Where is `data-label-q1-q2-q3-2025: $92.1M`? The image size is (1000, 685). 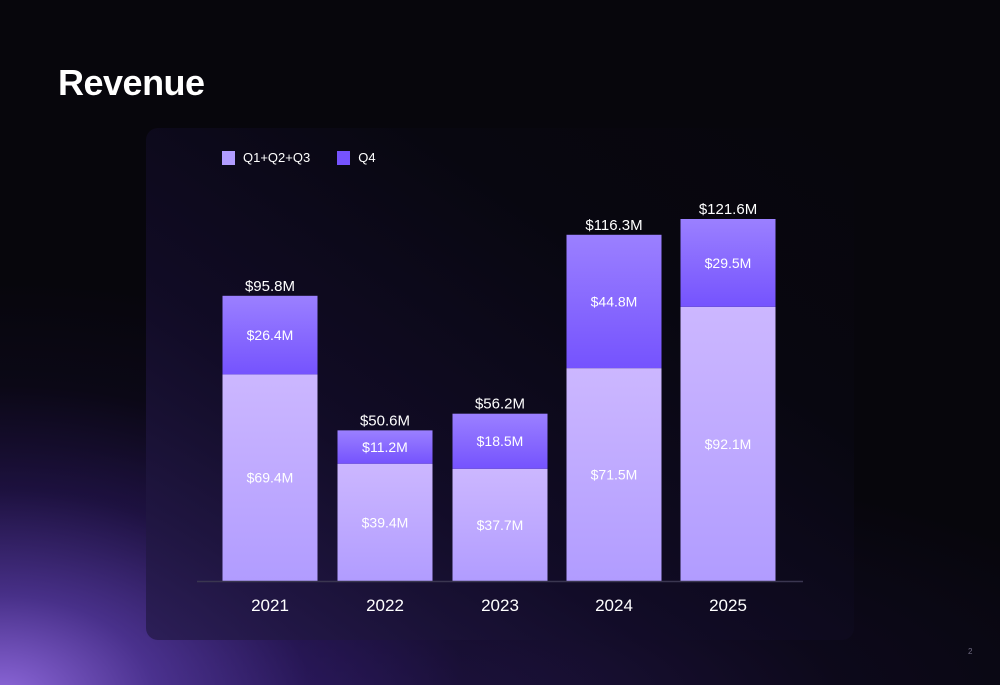 data-label-q1-q2-q3-2025: $92.1M is located at coordinates (728, 444).